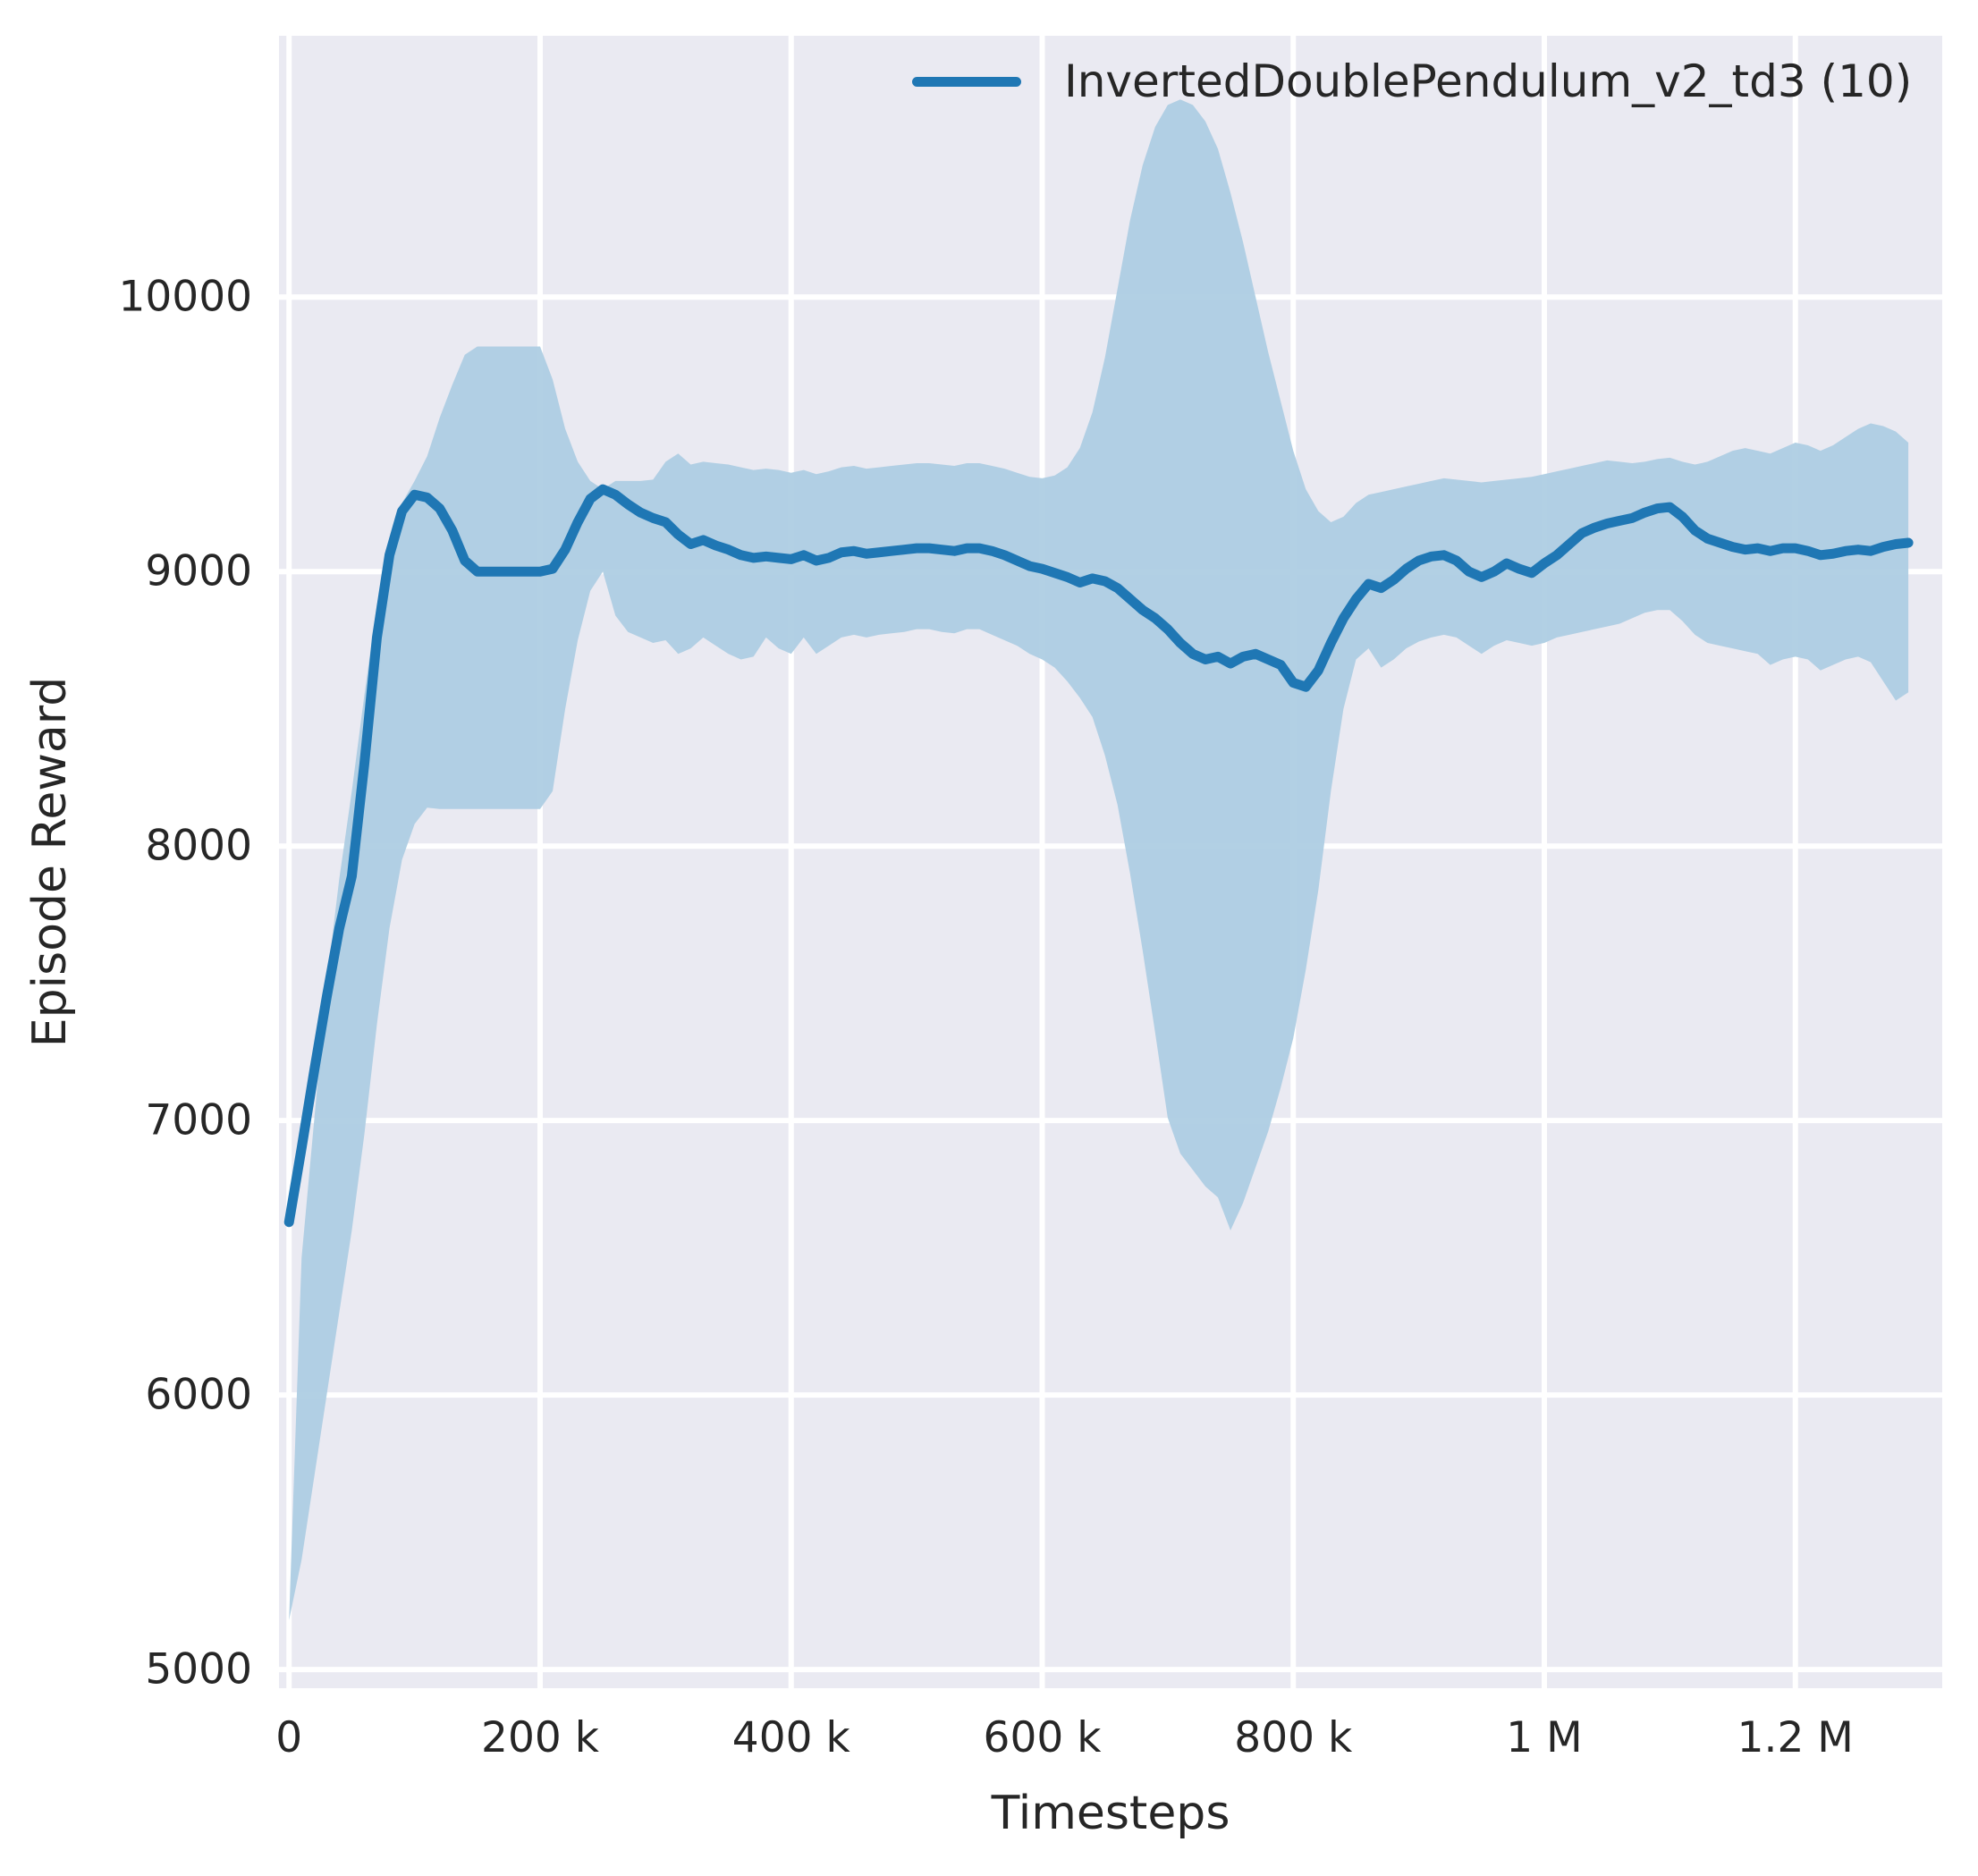 This screenshot has height=1876, width=1978. Describe the element at coordinates (185, 297) in the screenshot. I see `y-tick-label: 10000` at that location.